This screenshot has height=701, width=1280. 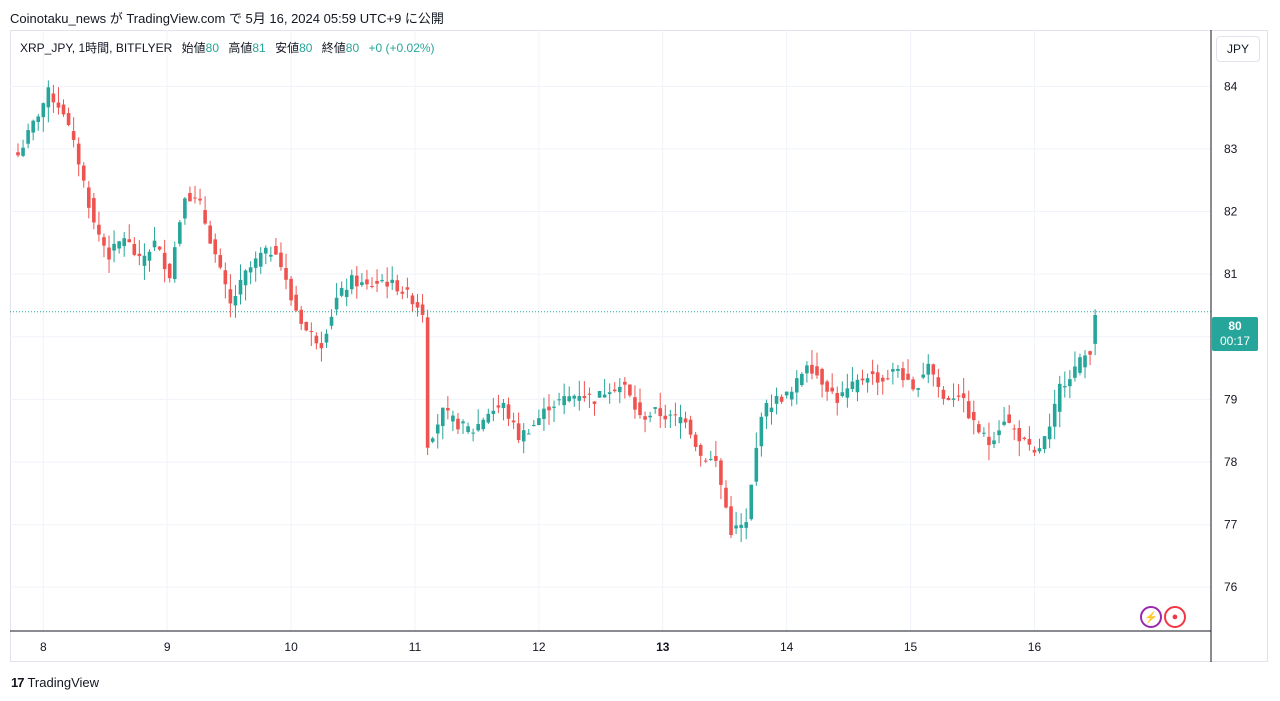 What do you see at coordinates (333, 48) in the screenshot?
I see `close-label: 終値` at bounding box center [333, 48].